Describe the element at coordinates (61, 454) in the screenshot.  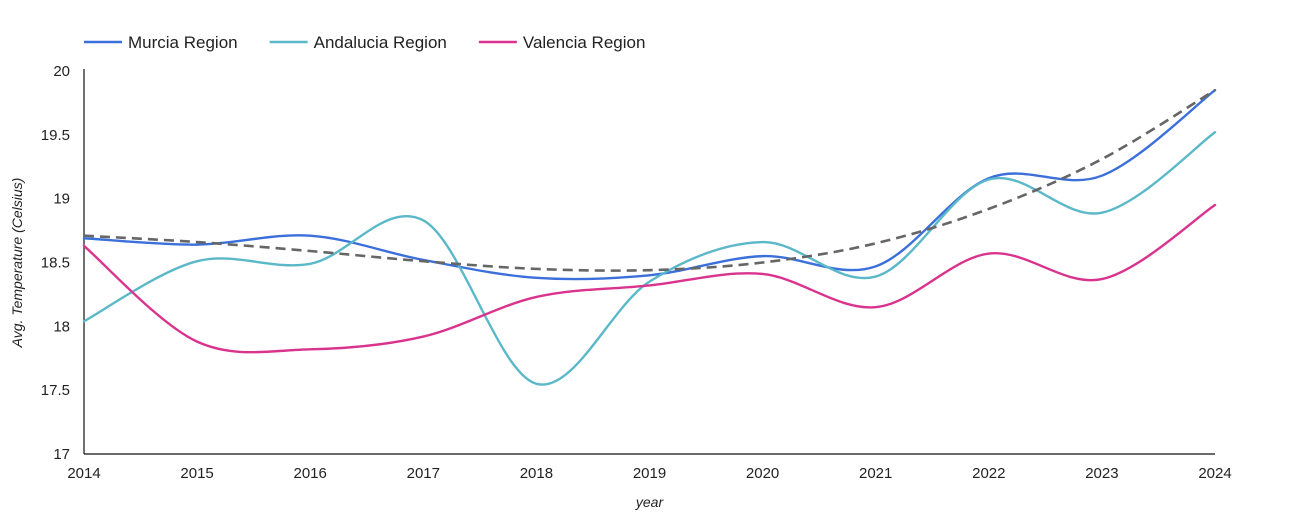
I see `y-tick-label: 17` at that location.